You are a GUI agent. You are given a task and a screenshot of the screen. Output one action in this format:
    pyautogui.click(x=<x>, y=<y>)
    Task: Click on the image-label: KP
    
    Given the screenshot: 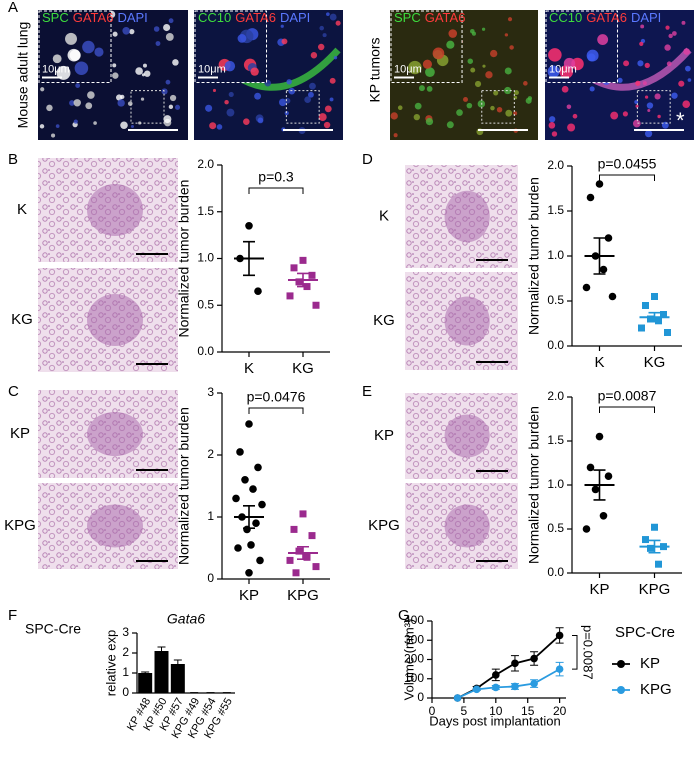 What is the action you would take?
    pyautogui.click(x=384, y=435)
    